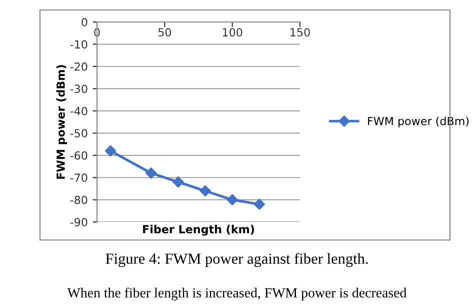 The width and height of the screenshot is (474, 305). What do you see at coordinates (85, 22) in the screenshot?
I see `y-tick-label: 0` at bounding box center [85, 22].